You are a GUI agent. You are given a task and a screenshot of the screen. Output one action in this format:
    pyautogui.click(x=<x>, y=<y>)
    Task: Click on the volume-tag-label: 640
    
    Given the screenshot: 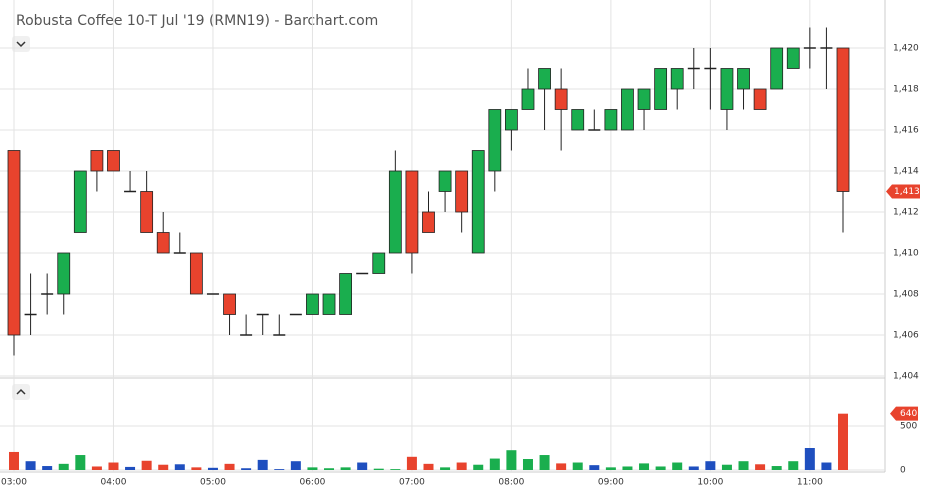 What is the action you would take?
    pyautogui.click(x=908, y=414)
    